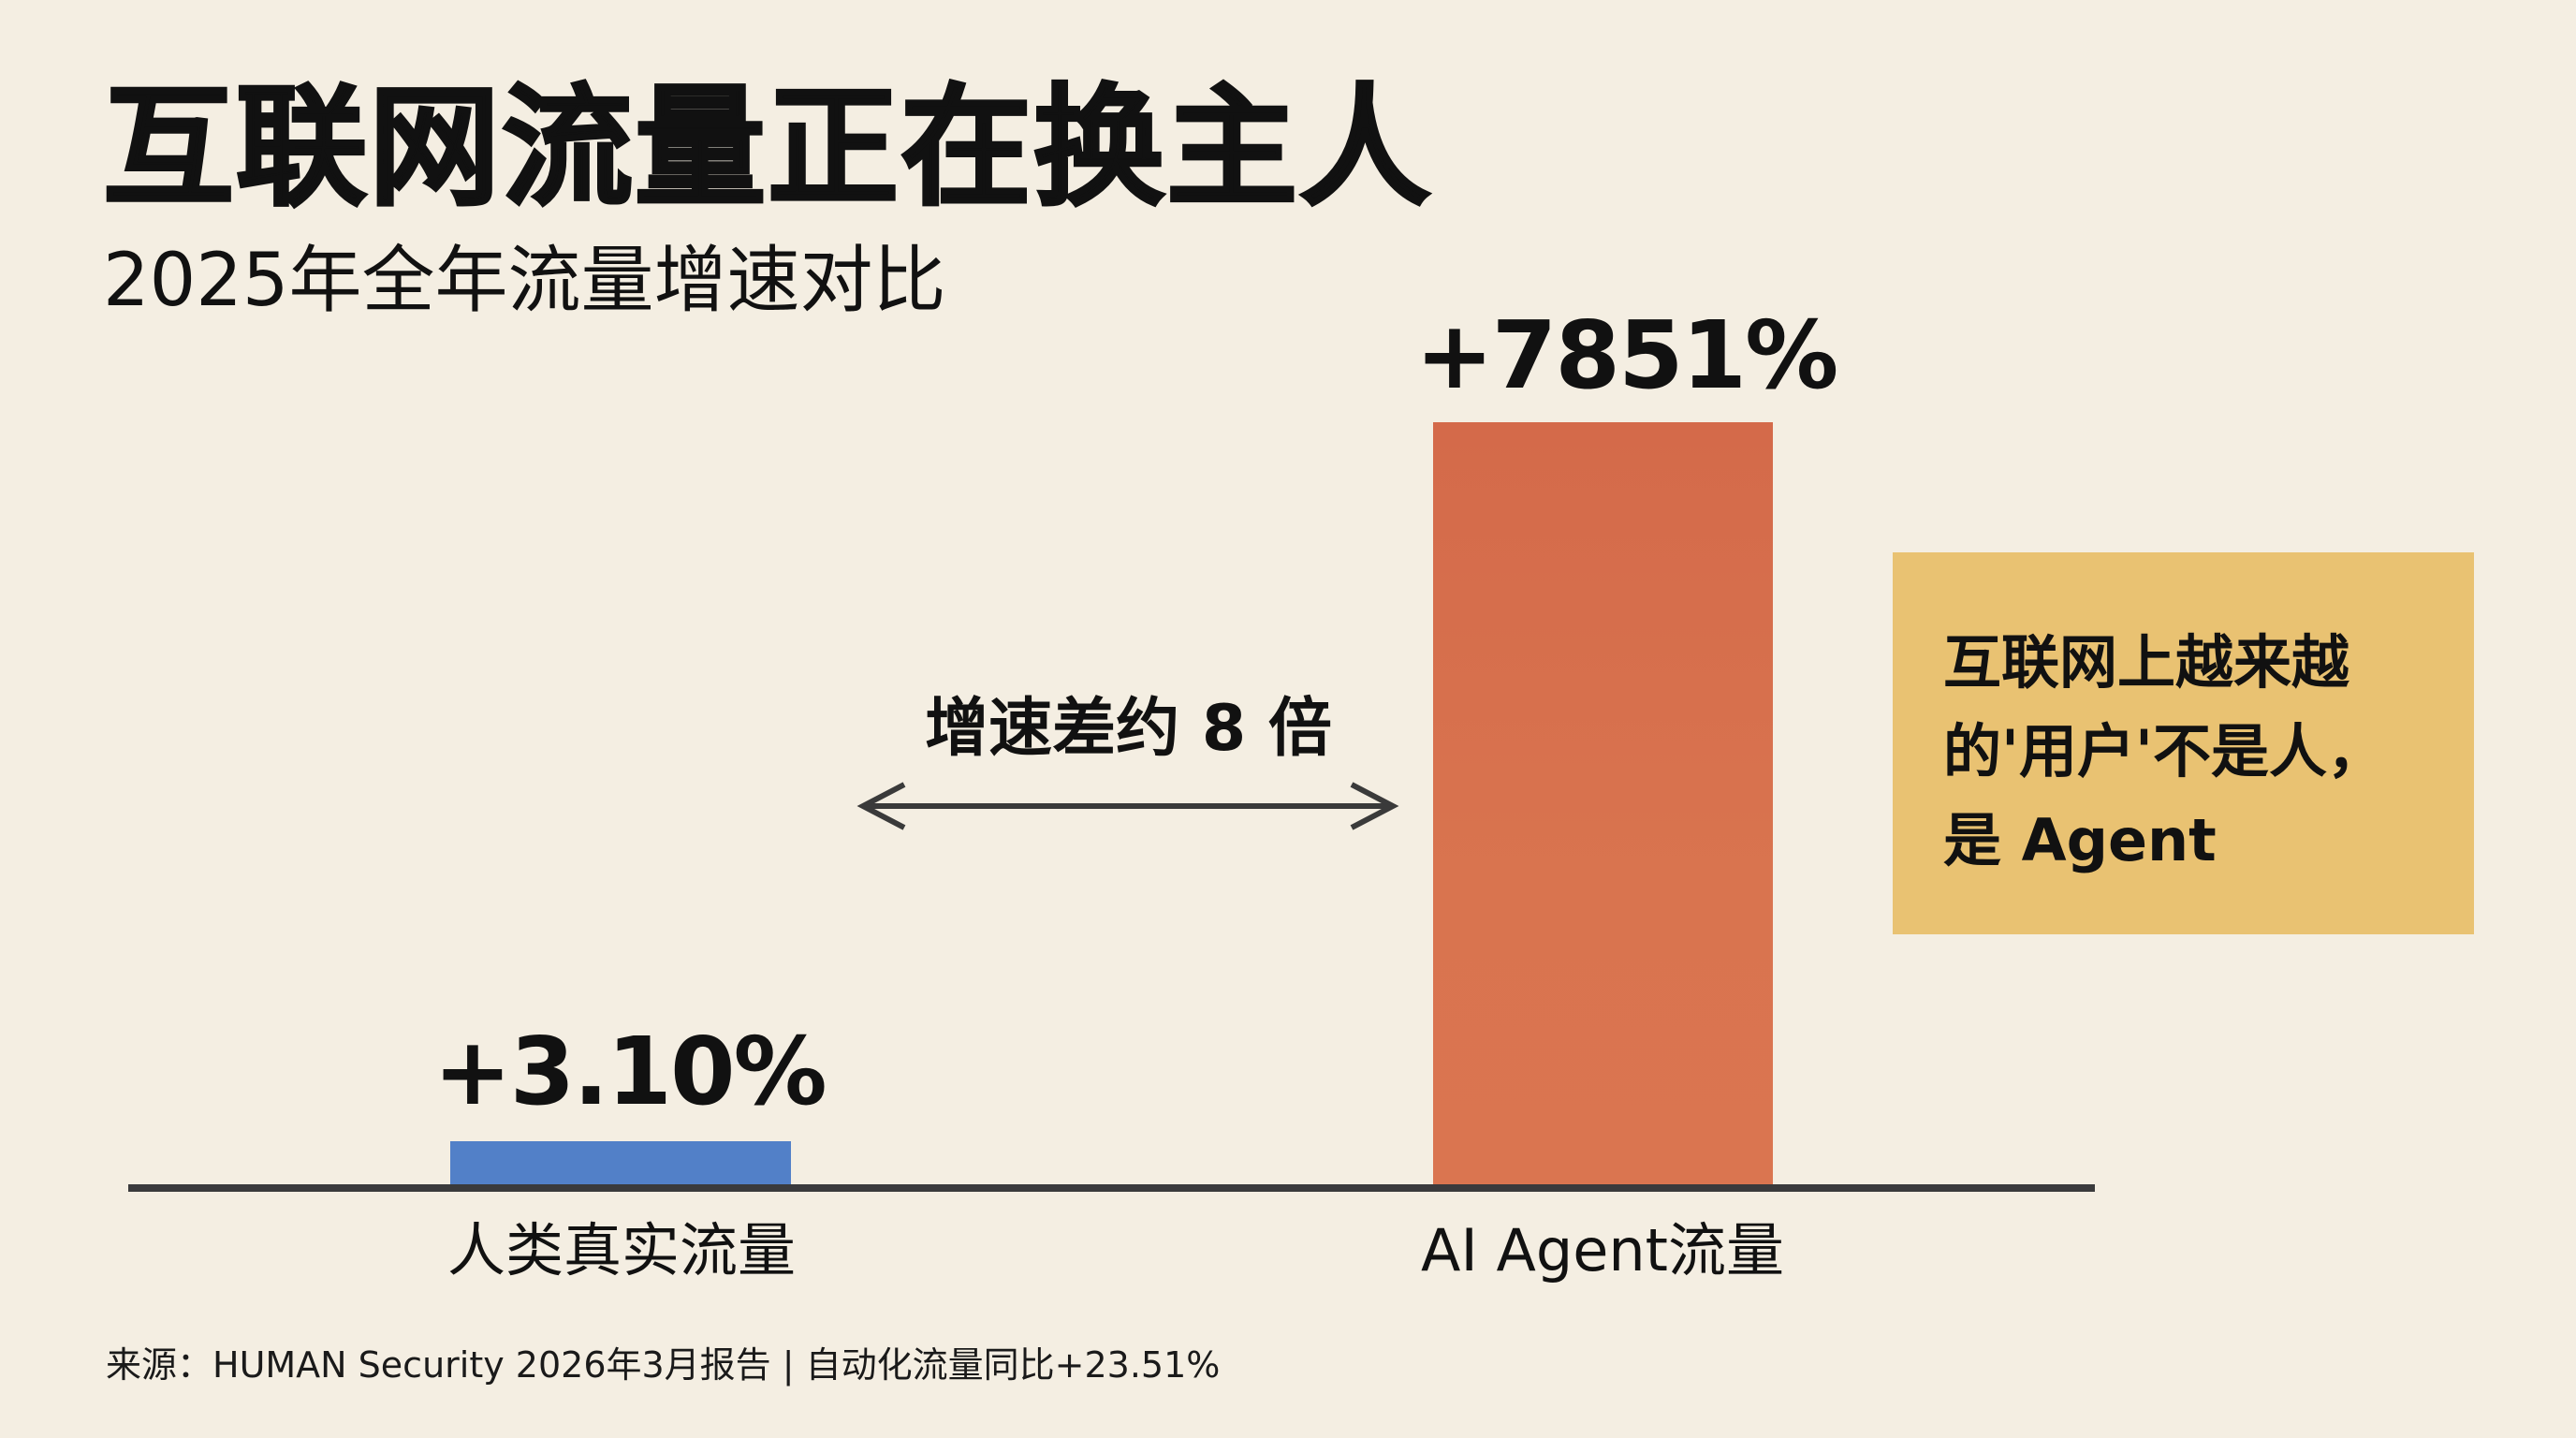  What do you see at coordinates (1602, 1250) in the screenshot?
I see `category-label-agent: AI Agent流量` at bounding box center [1602, 1250].